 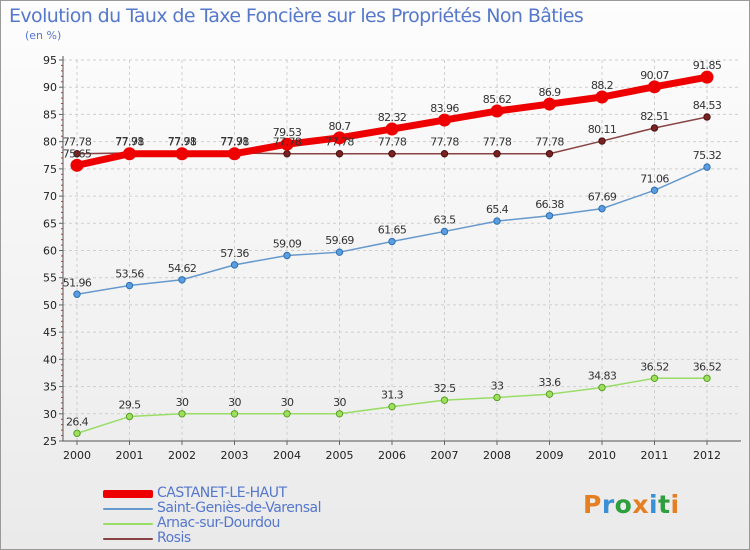 I want to click on y-tick-label: 80, so click(x=50, y=142).